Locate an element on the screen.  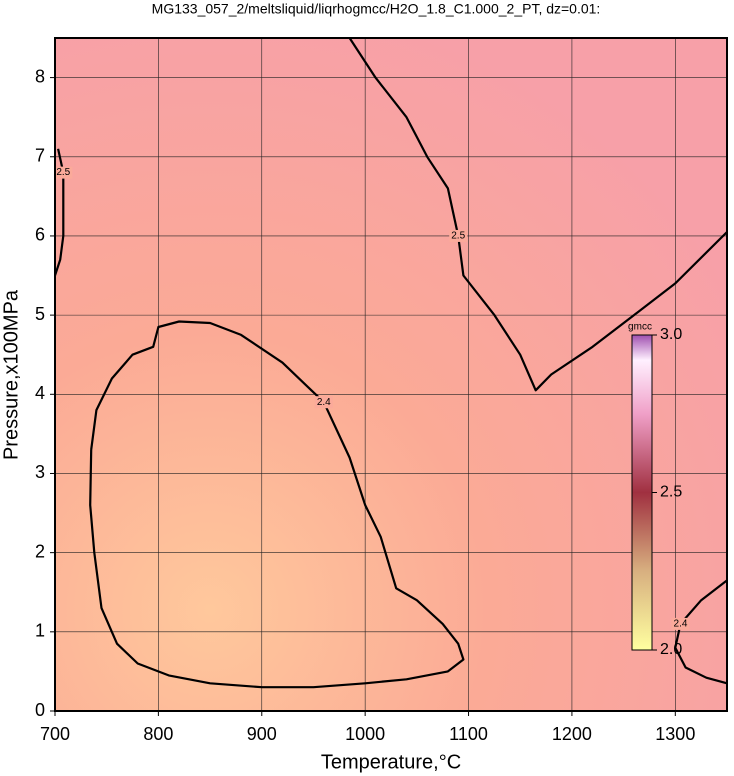
x-tick-label: 800 is located at coordinates (158, 734).